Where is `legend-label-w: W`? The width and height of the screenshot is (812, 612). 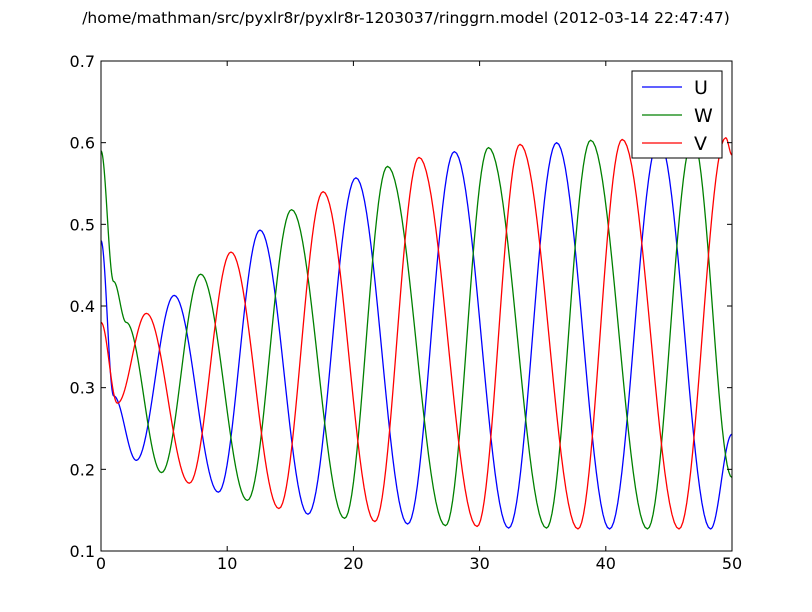 legend-label-w: W is located at coordinates (703, 116).